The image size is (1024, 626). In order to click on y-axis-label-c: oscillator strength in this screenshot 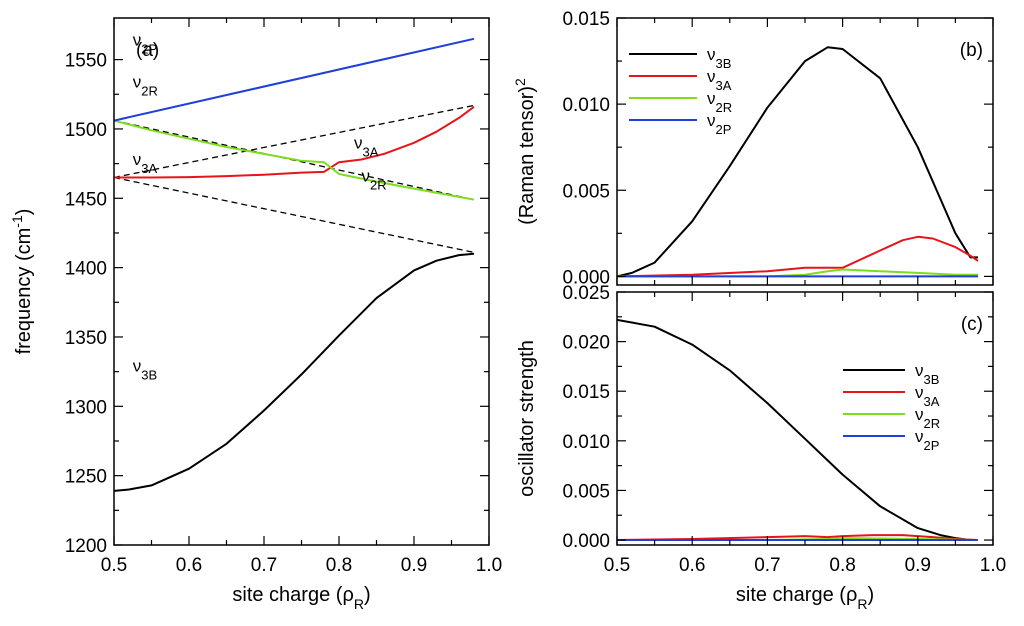, I will do `click(527, 418)`.